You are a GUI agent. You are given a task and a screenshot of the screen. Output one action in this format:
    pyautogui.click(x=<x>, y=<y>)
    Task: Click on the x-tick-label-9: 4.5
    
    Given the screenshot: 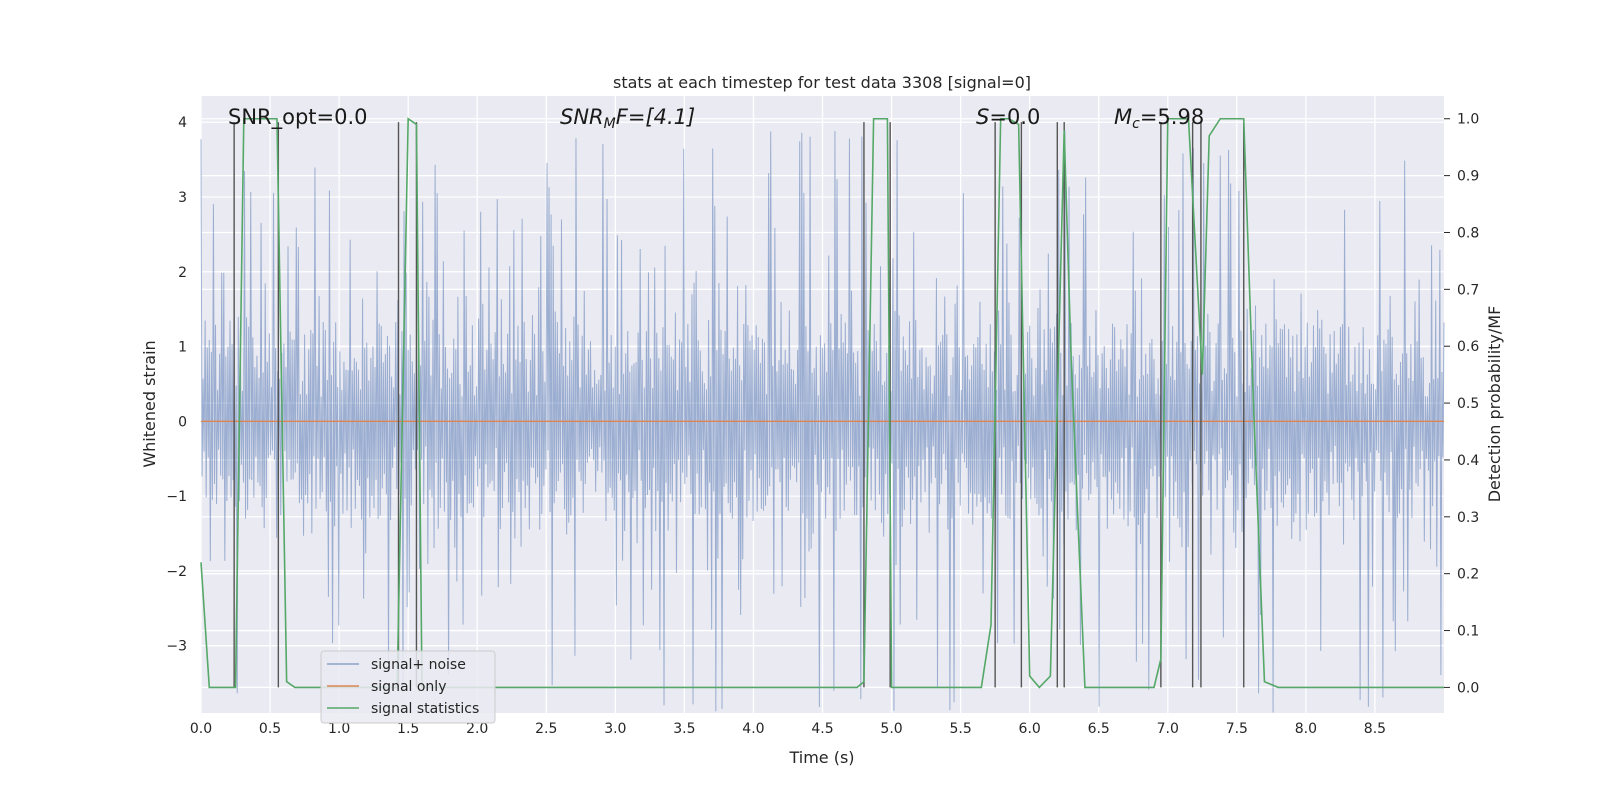 What is the action you would take?
    pyautogui.click(x=822, y=729)
    